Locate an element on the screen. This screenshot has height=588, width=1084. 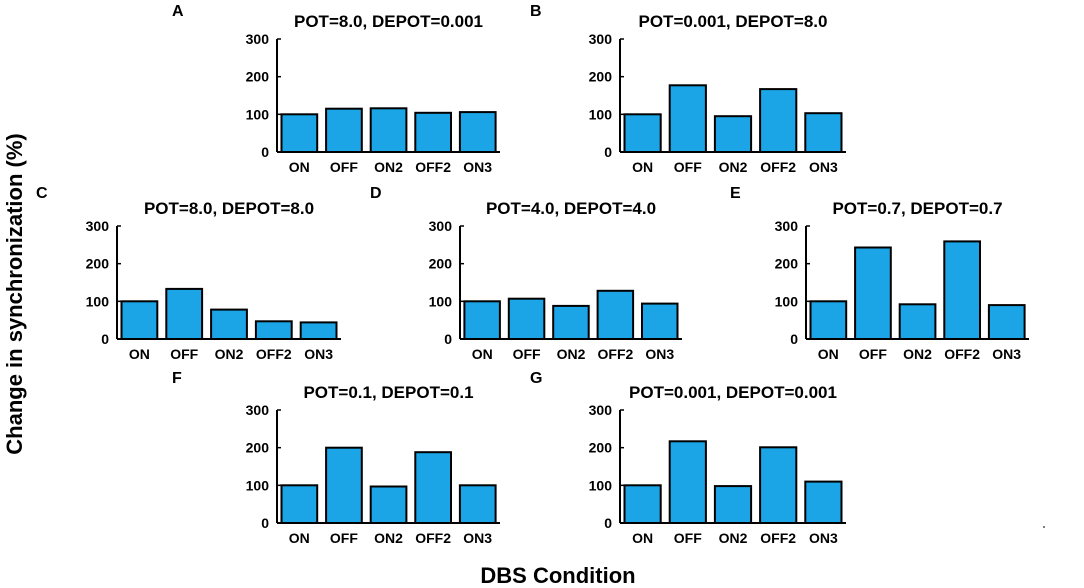
panel-title: POT=0.001, DEPOT=0.001 is located at coordinates (733, 392).